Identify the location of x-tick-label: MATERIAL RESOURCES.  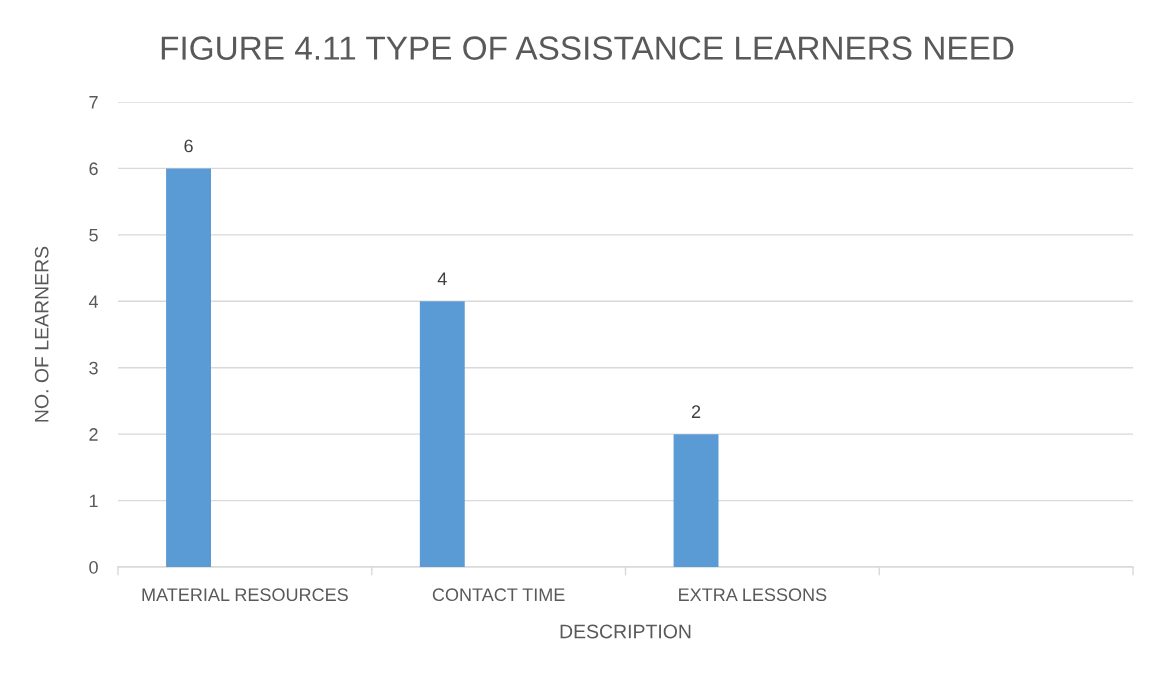
(245, 595).